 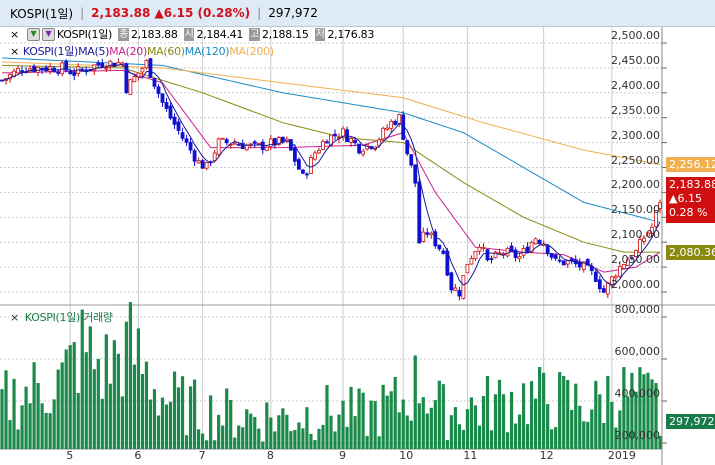 I want to click on ma20-label: MA(20), so click(x=128, y=51).